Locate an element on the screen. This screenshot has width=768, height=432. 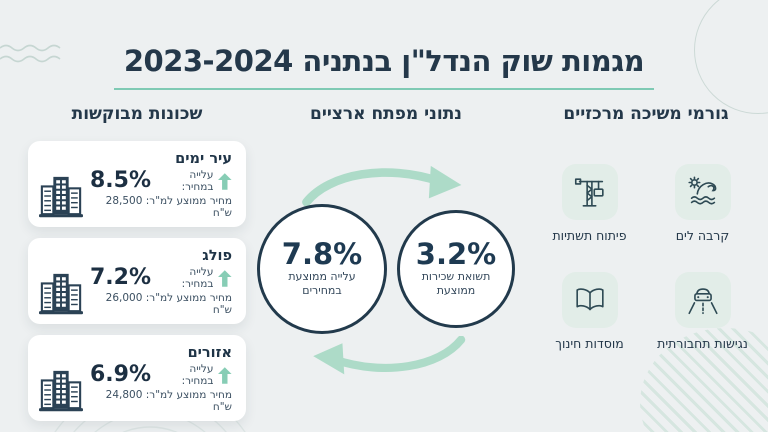
neighborhood-name: עיר ימים is located at coordinates (203, 159).